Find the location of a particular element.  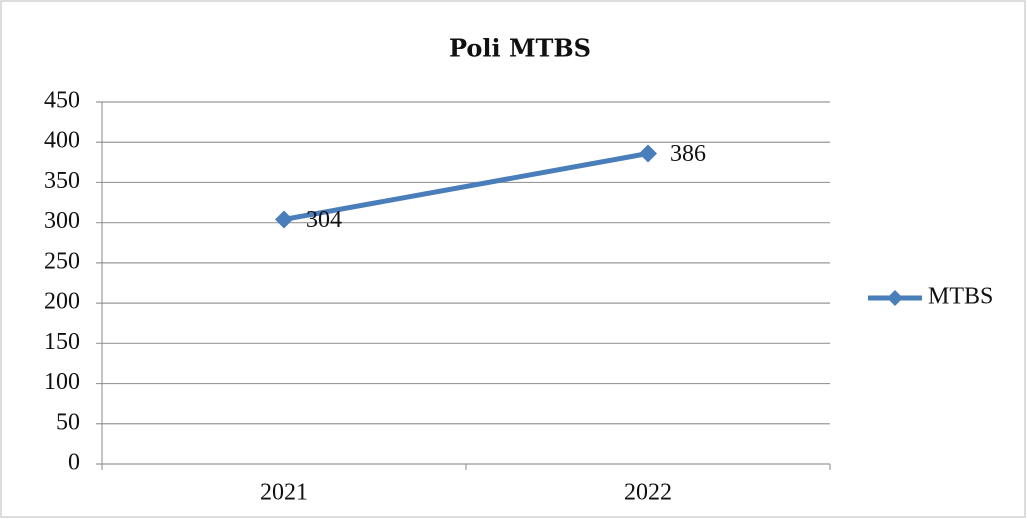

legend-label: MTBS is located at coordinates (960, 297).